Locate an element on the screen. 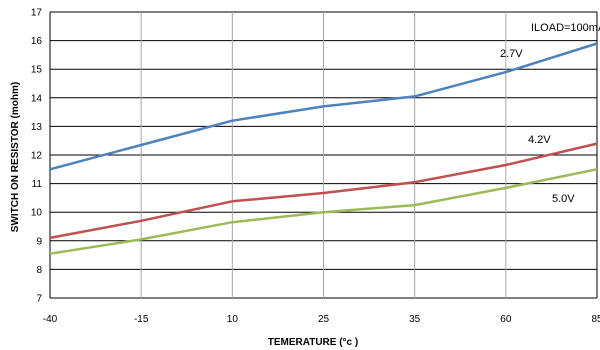  y-tick-labels: 7 8 9 10 11 12 13 14 15 16 17 is located at coordinates (37, 156).